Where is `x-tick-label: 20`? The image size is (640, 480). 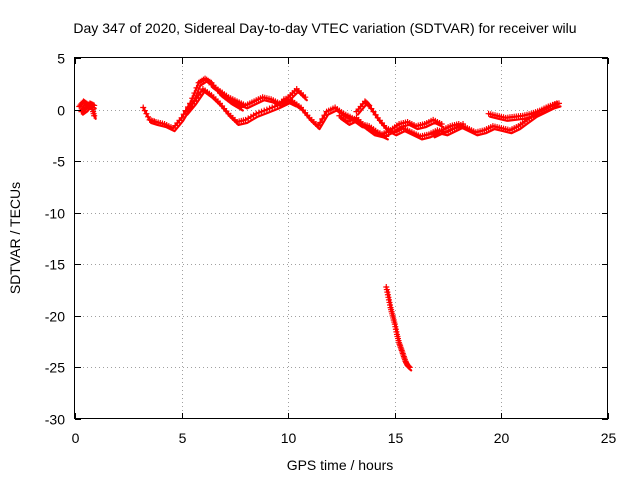 x-tick-label: 20 is located at coordinates (502, 438).